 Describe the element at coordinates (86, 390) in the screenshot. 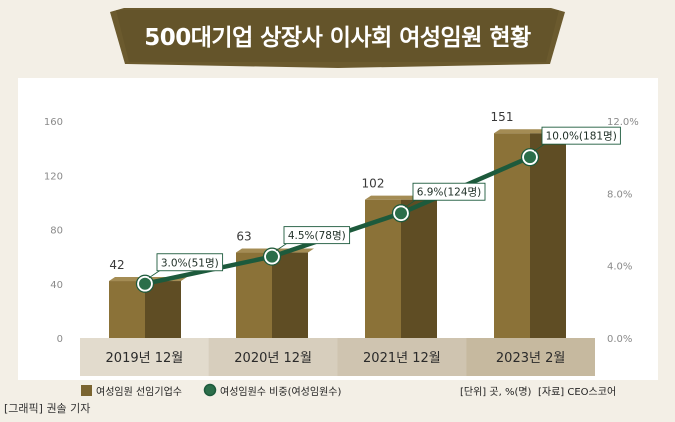

I see `legend-bar-swatch` at that location.